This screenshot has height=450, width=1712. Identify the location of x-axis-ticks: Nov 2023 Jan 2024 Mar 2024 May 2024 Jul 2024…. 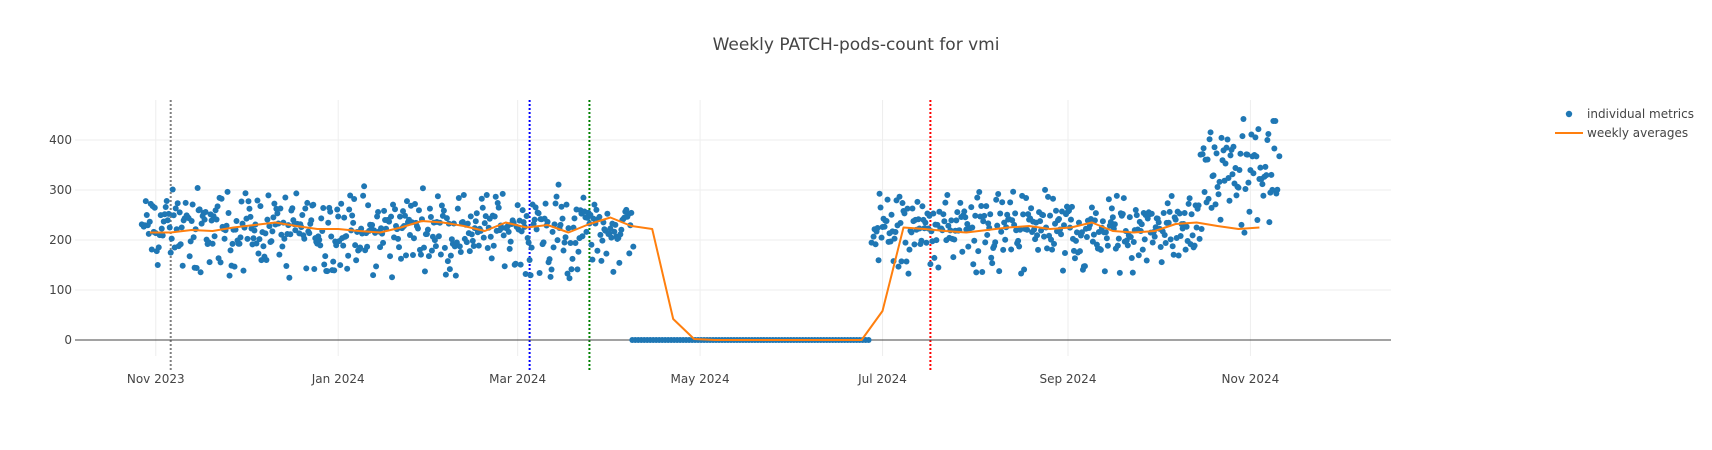
(703, 379).